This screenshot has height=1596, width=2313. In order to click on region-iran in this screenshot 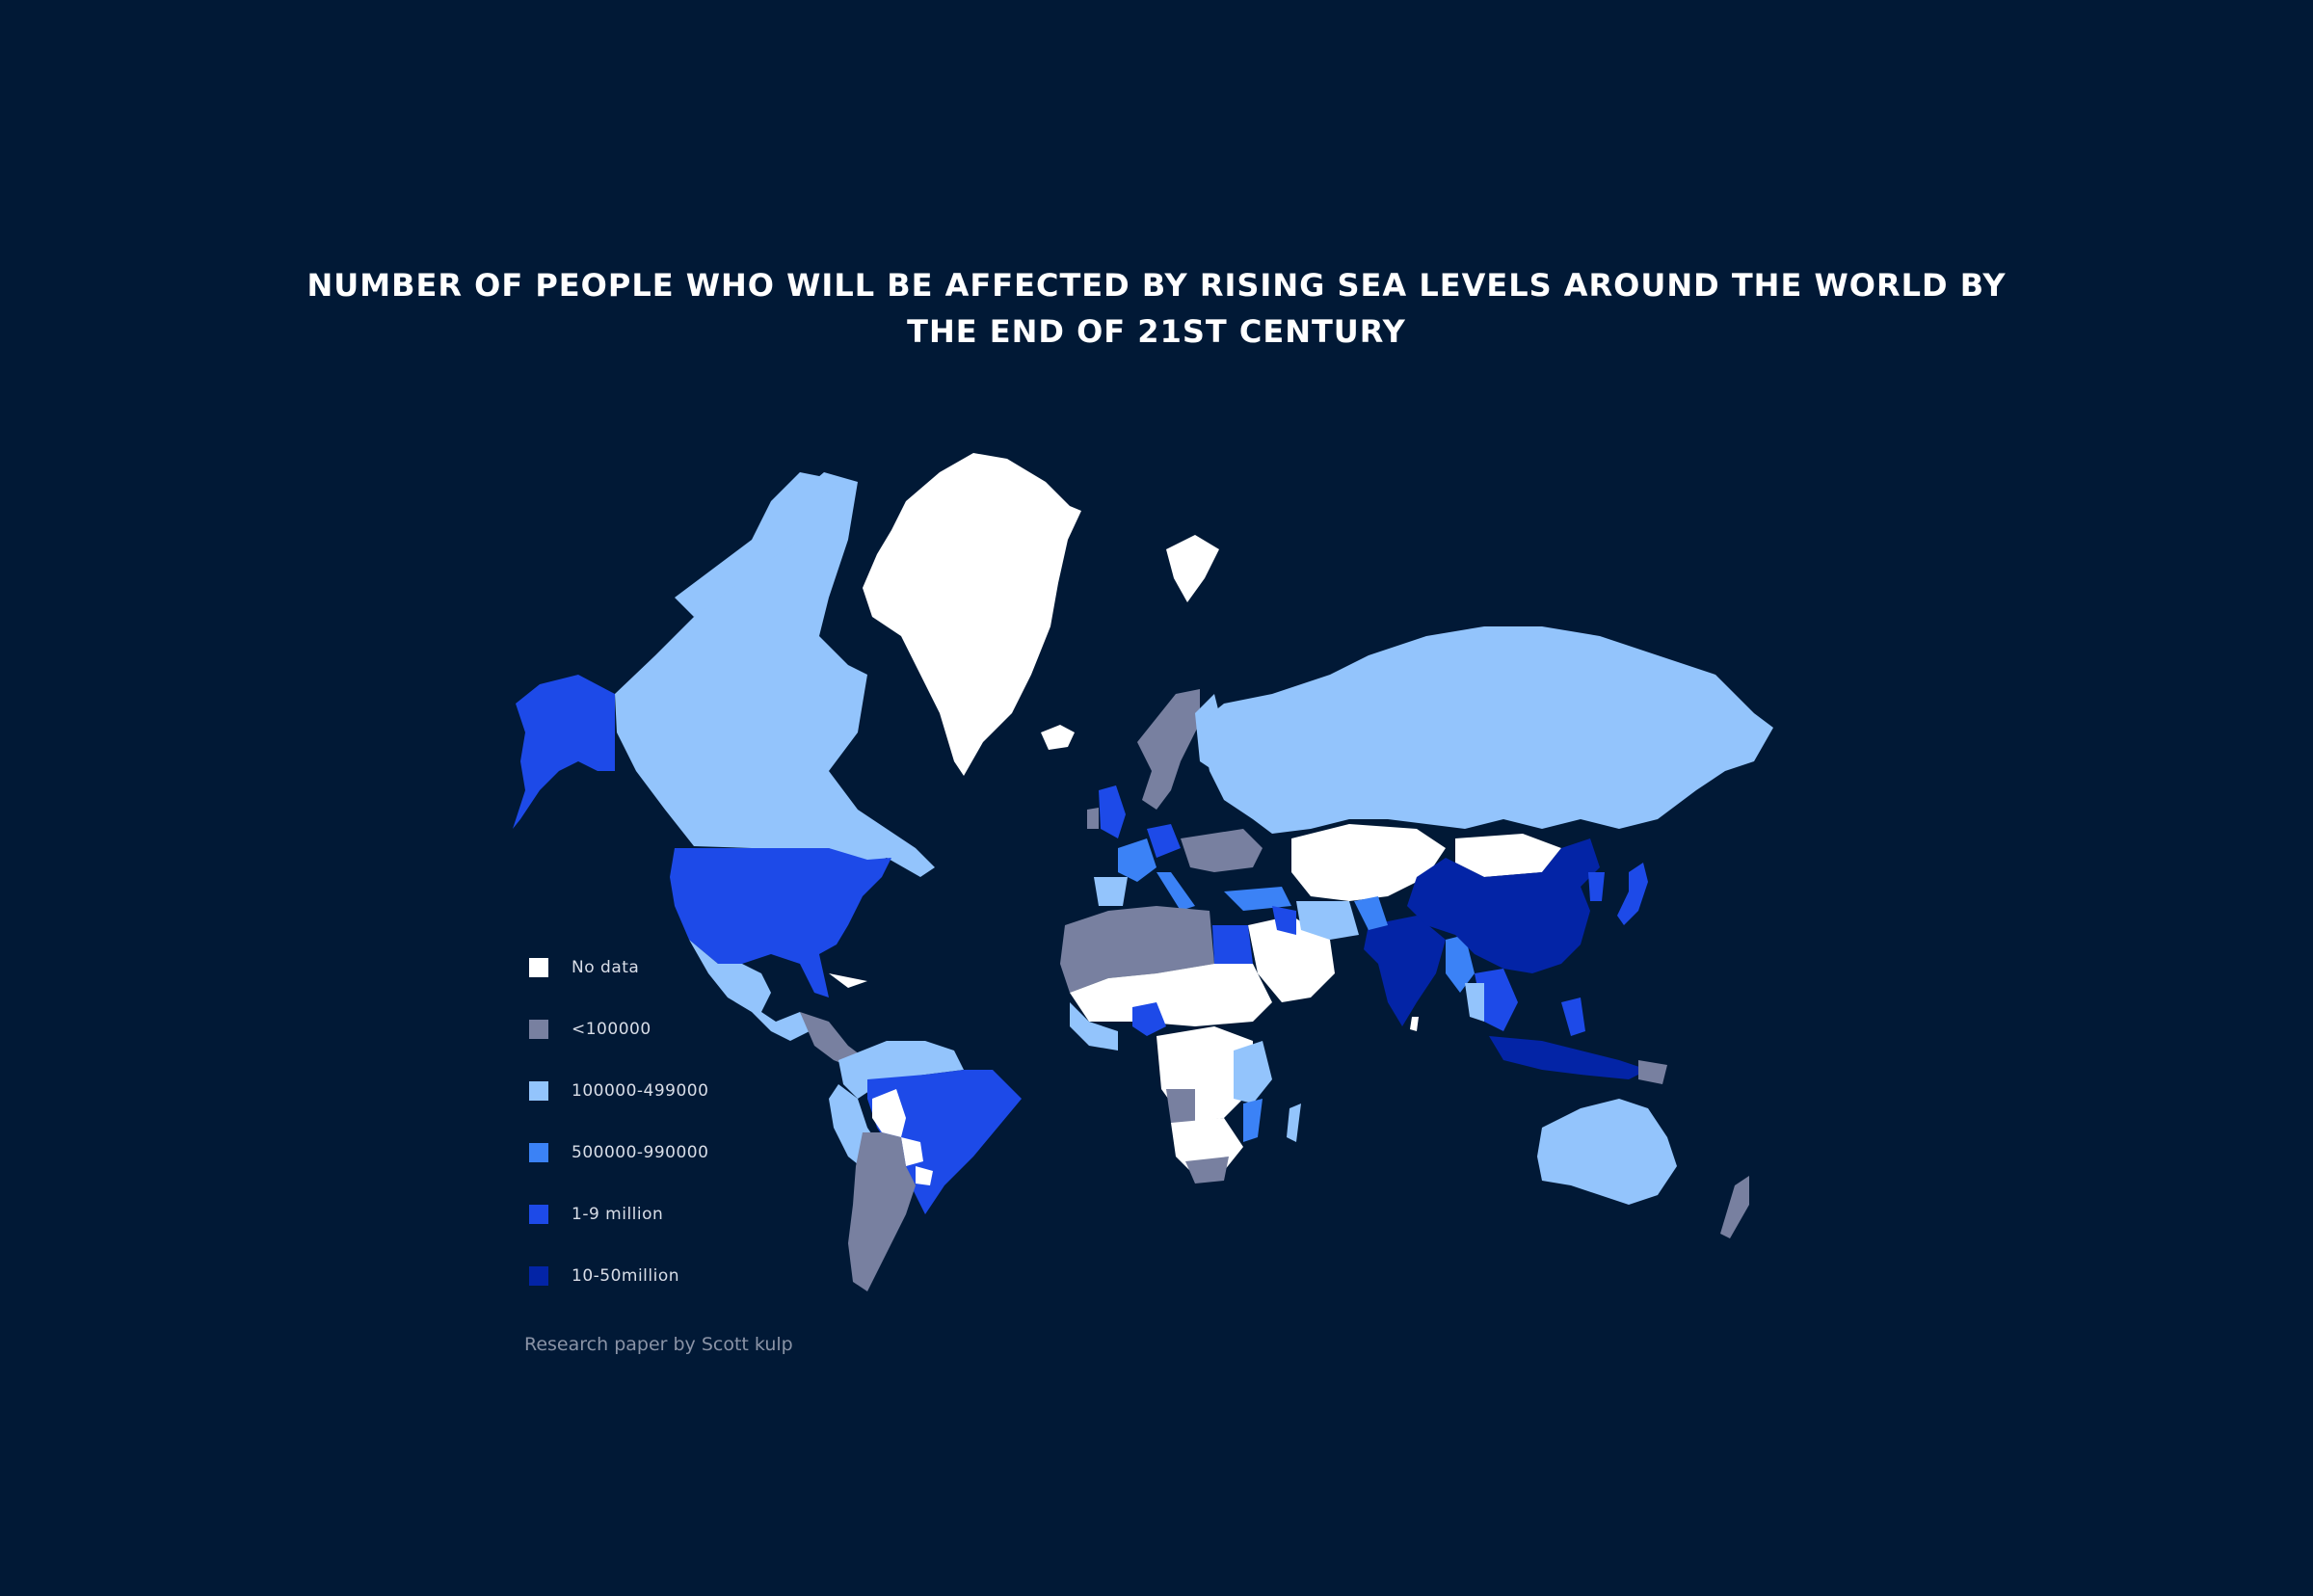, I will do `click(1328, 920)`.